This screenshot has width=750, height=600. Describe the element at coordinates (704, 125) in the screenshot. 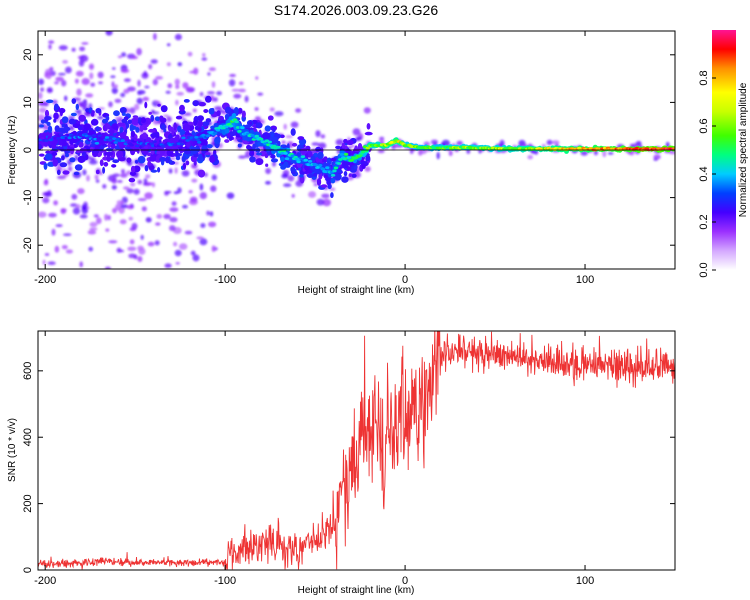

I see `colorbar-tick-label: 0.6` at that location.